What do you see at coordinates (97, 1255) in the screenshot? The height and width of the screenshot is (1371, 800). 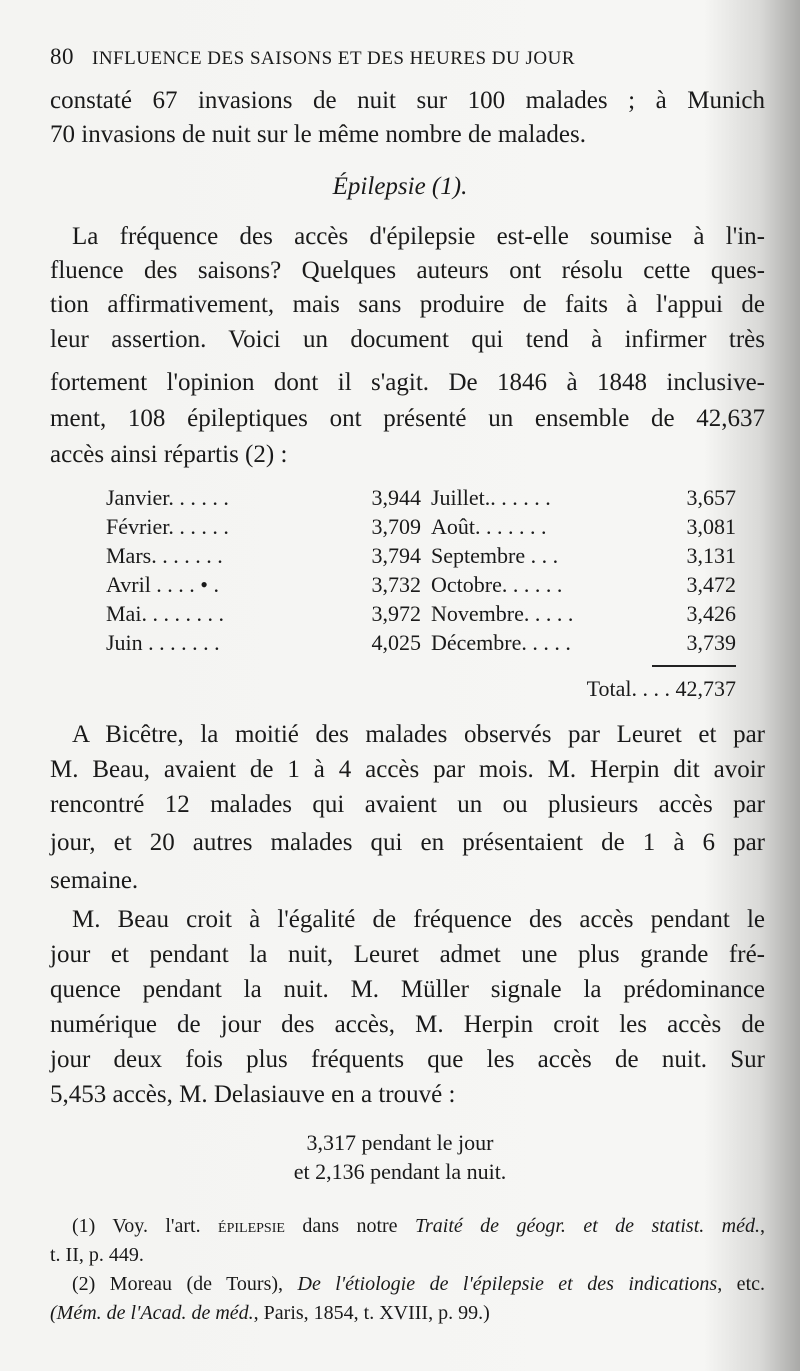 I see `footnote-1-cont: t. II, p. 449.` at bounding box center [97, 1255].